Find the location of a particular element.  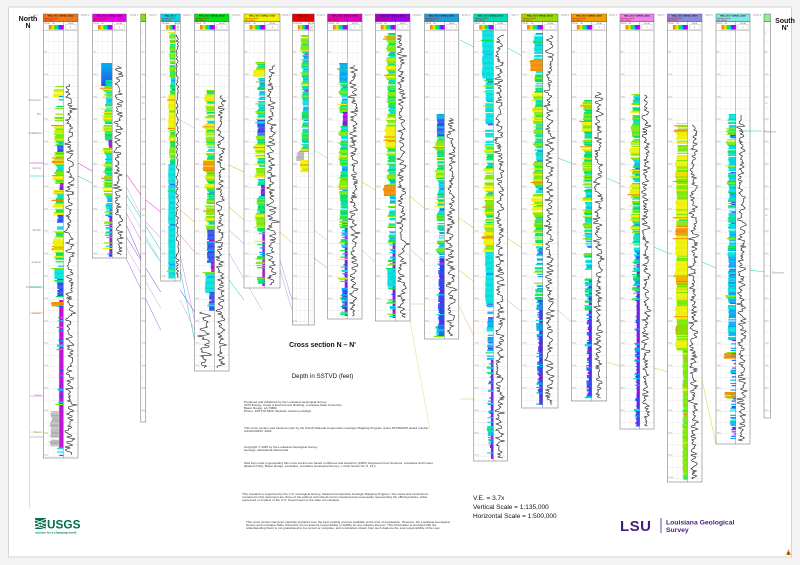

svg-text: 42698 ft is located at coordinates (565, 15).